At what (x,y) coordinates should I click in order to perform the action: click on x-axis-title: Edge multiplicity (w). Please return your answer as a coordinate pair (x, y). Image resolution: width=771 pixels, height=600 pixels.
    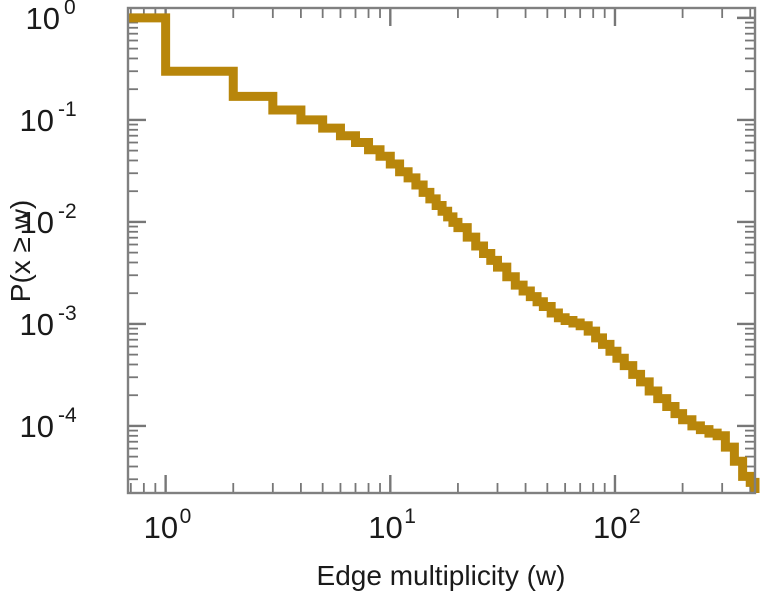
    Looking at the image, I should click on (441, 575).